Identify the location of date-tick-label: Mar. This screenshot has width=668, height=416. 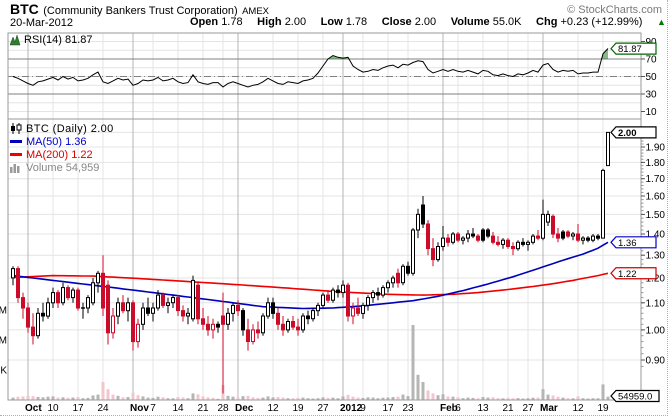
(549, 408).